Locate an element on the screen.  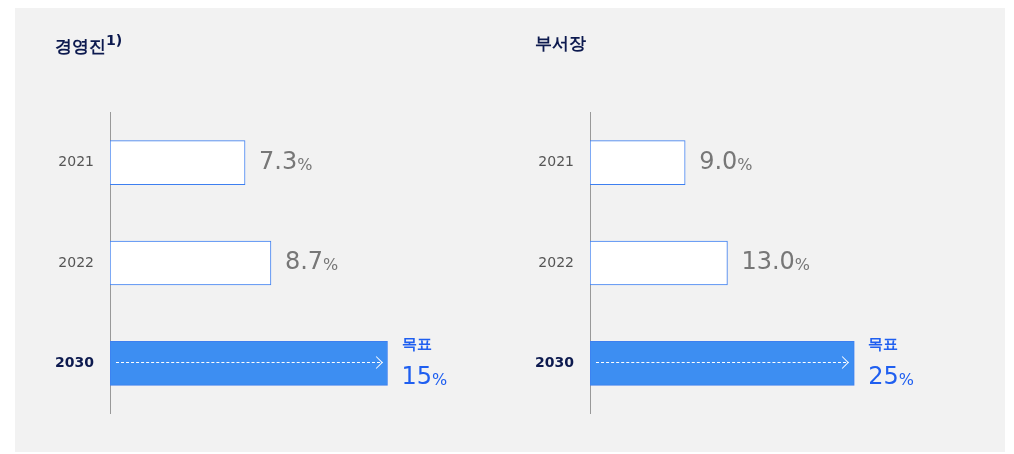
data-label: 13.0% is located at coordinates (776, 261).